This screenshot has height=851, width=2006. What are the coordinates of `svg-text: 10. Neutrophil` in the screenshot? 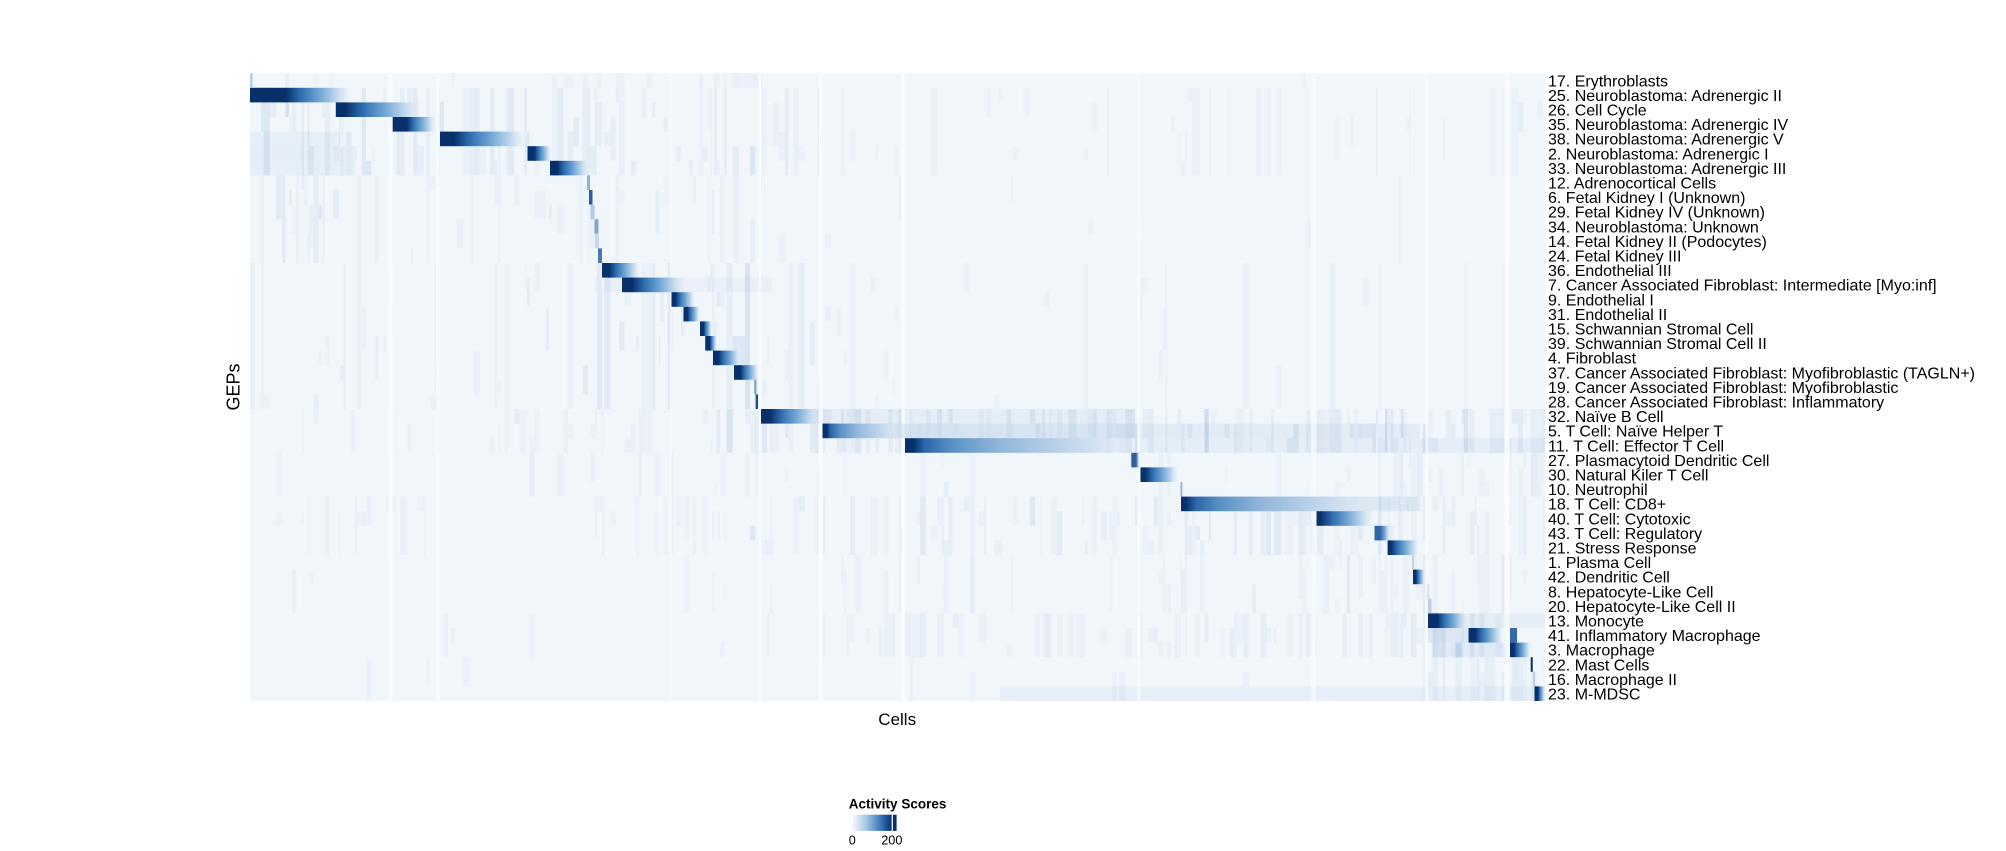 It's located at (1598, 490).